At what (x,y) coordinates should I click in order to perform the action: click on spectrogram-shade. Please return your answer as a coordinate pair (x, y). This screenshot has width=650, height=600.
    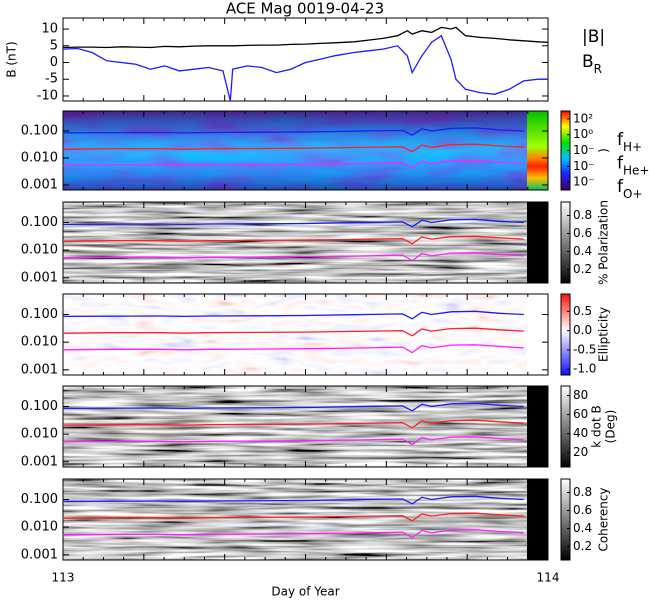
    Looking at the image, I should click on (305, 150).